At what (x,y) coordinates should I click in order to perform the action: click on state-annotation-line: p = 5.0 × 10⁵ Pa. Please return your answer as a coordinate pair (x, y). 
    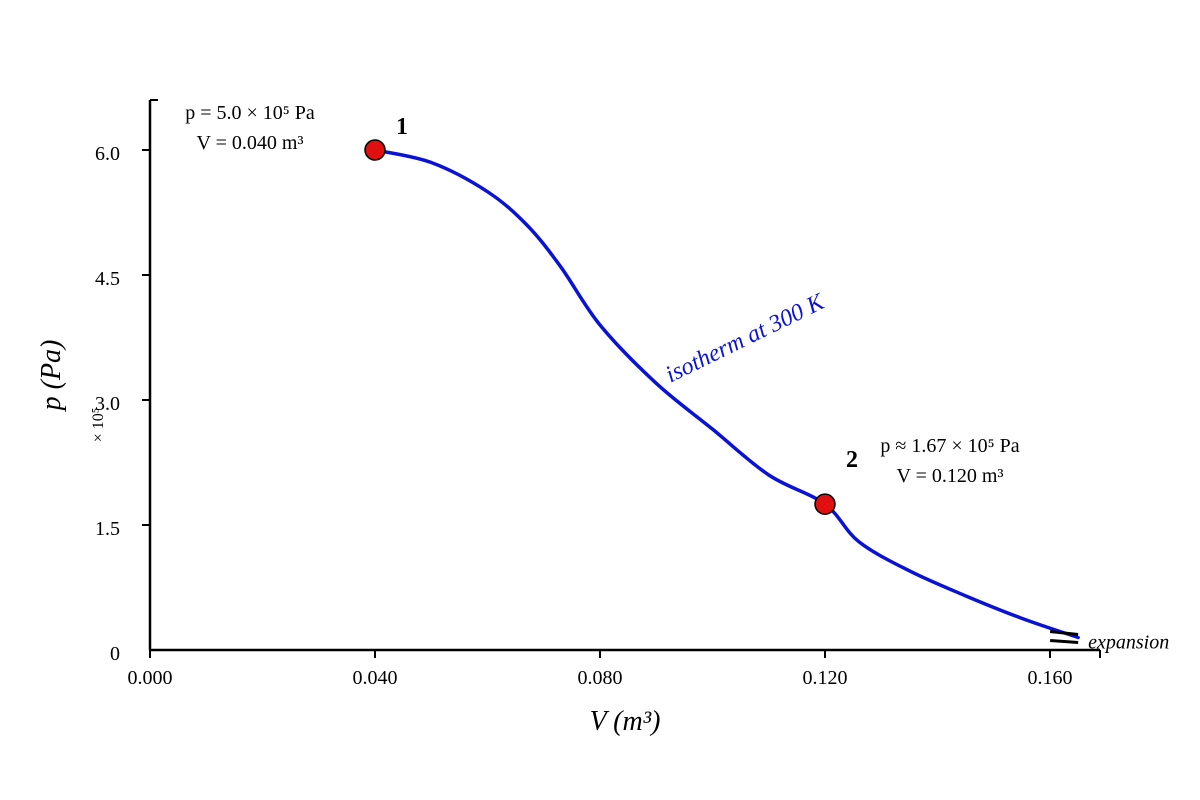
    Looking at the image, I should click on (250, 113).